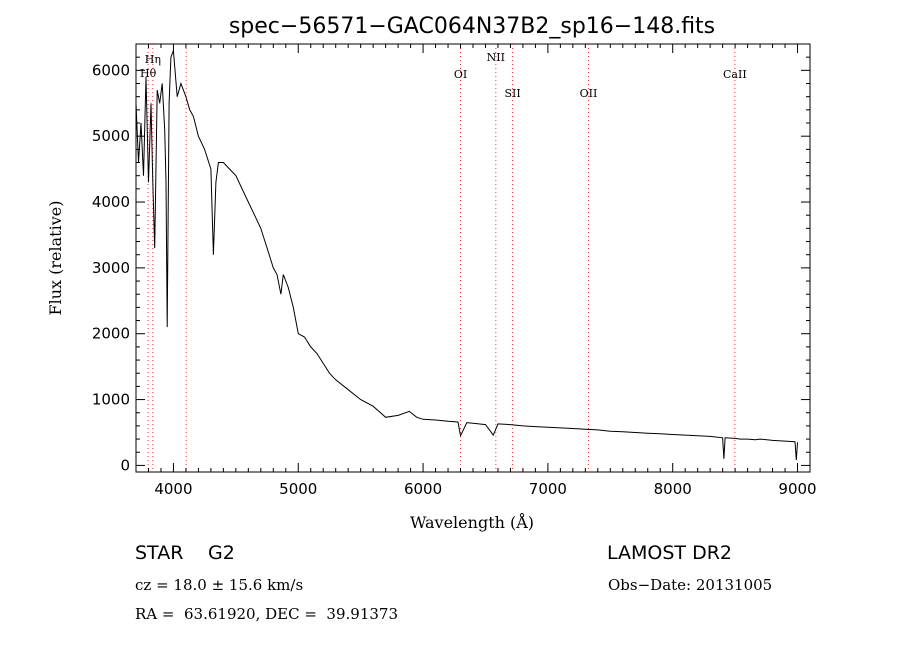 The height and width of the screenshot is (650, 900). Describe the element at coordinates (690, 585) in the screenshot. I see `obs-date-text: Obs−Date: 20131005` at that location.